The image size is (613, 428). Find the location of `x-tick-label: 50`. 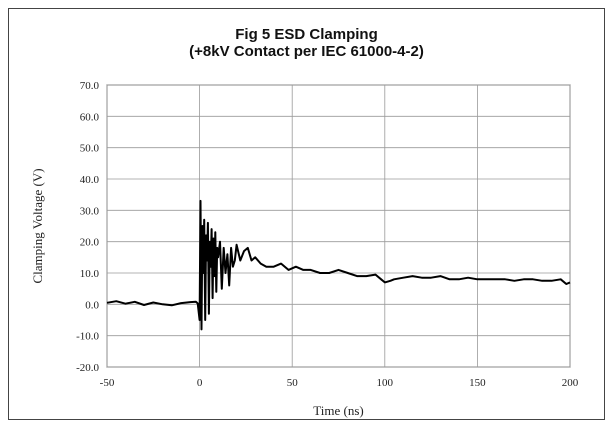

x-tick-label: 50 is located at coordinates (293, 383).